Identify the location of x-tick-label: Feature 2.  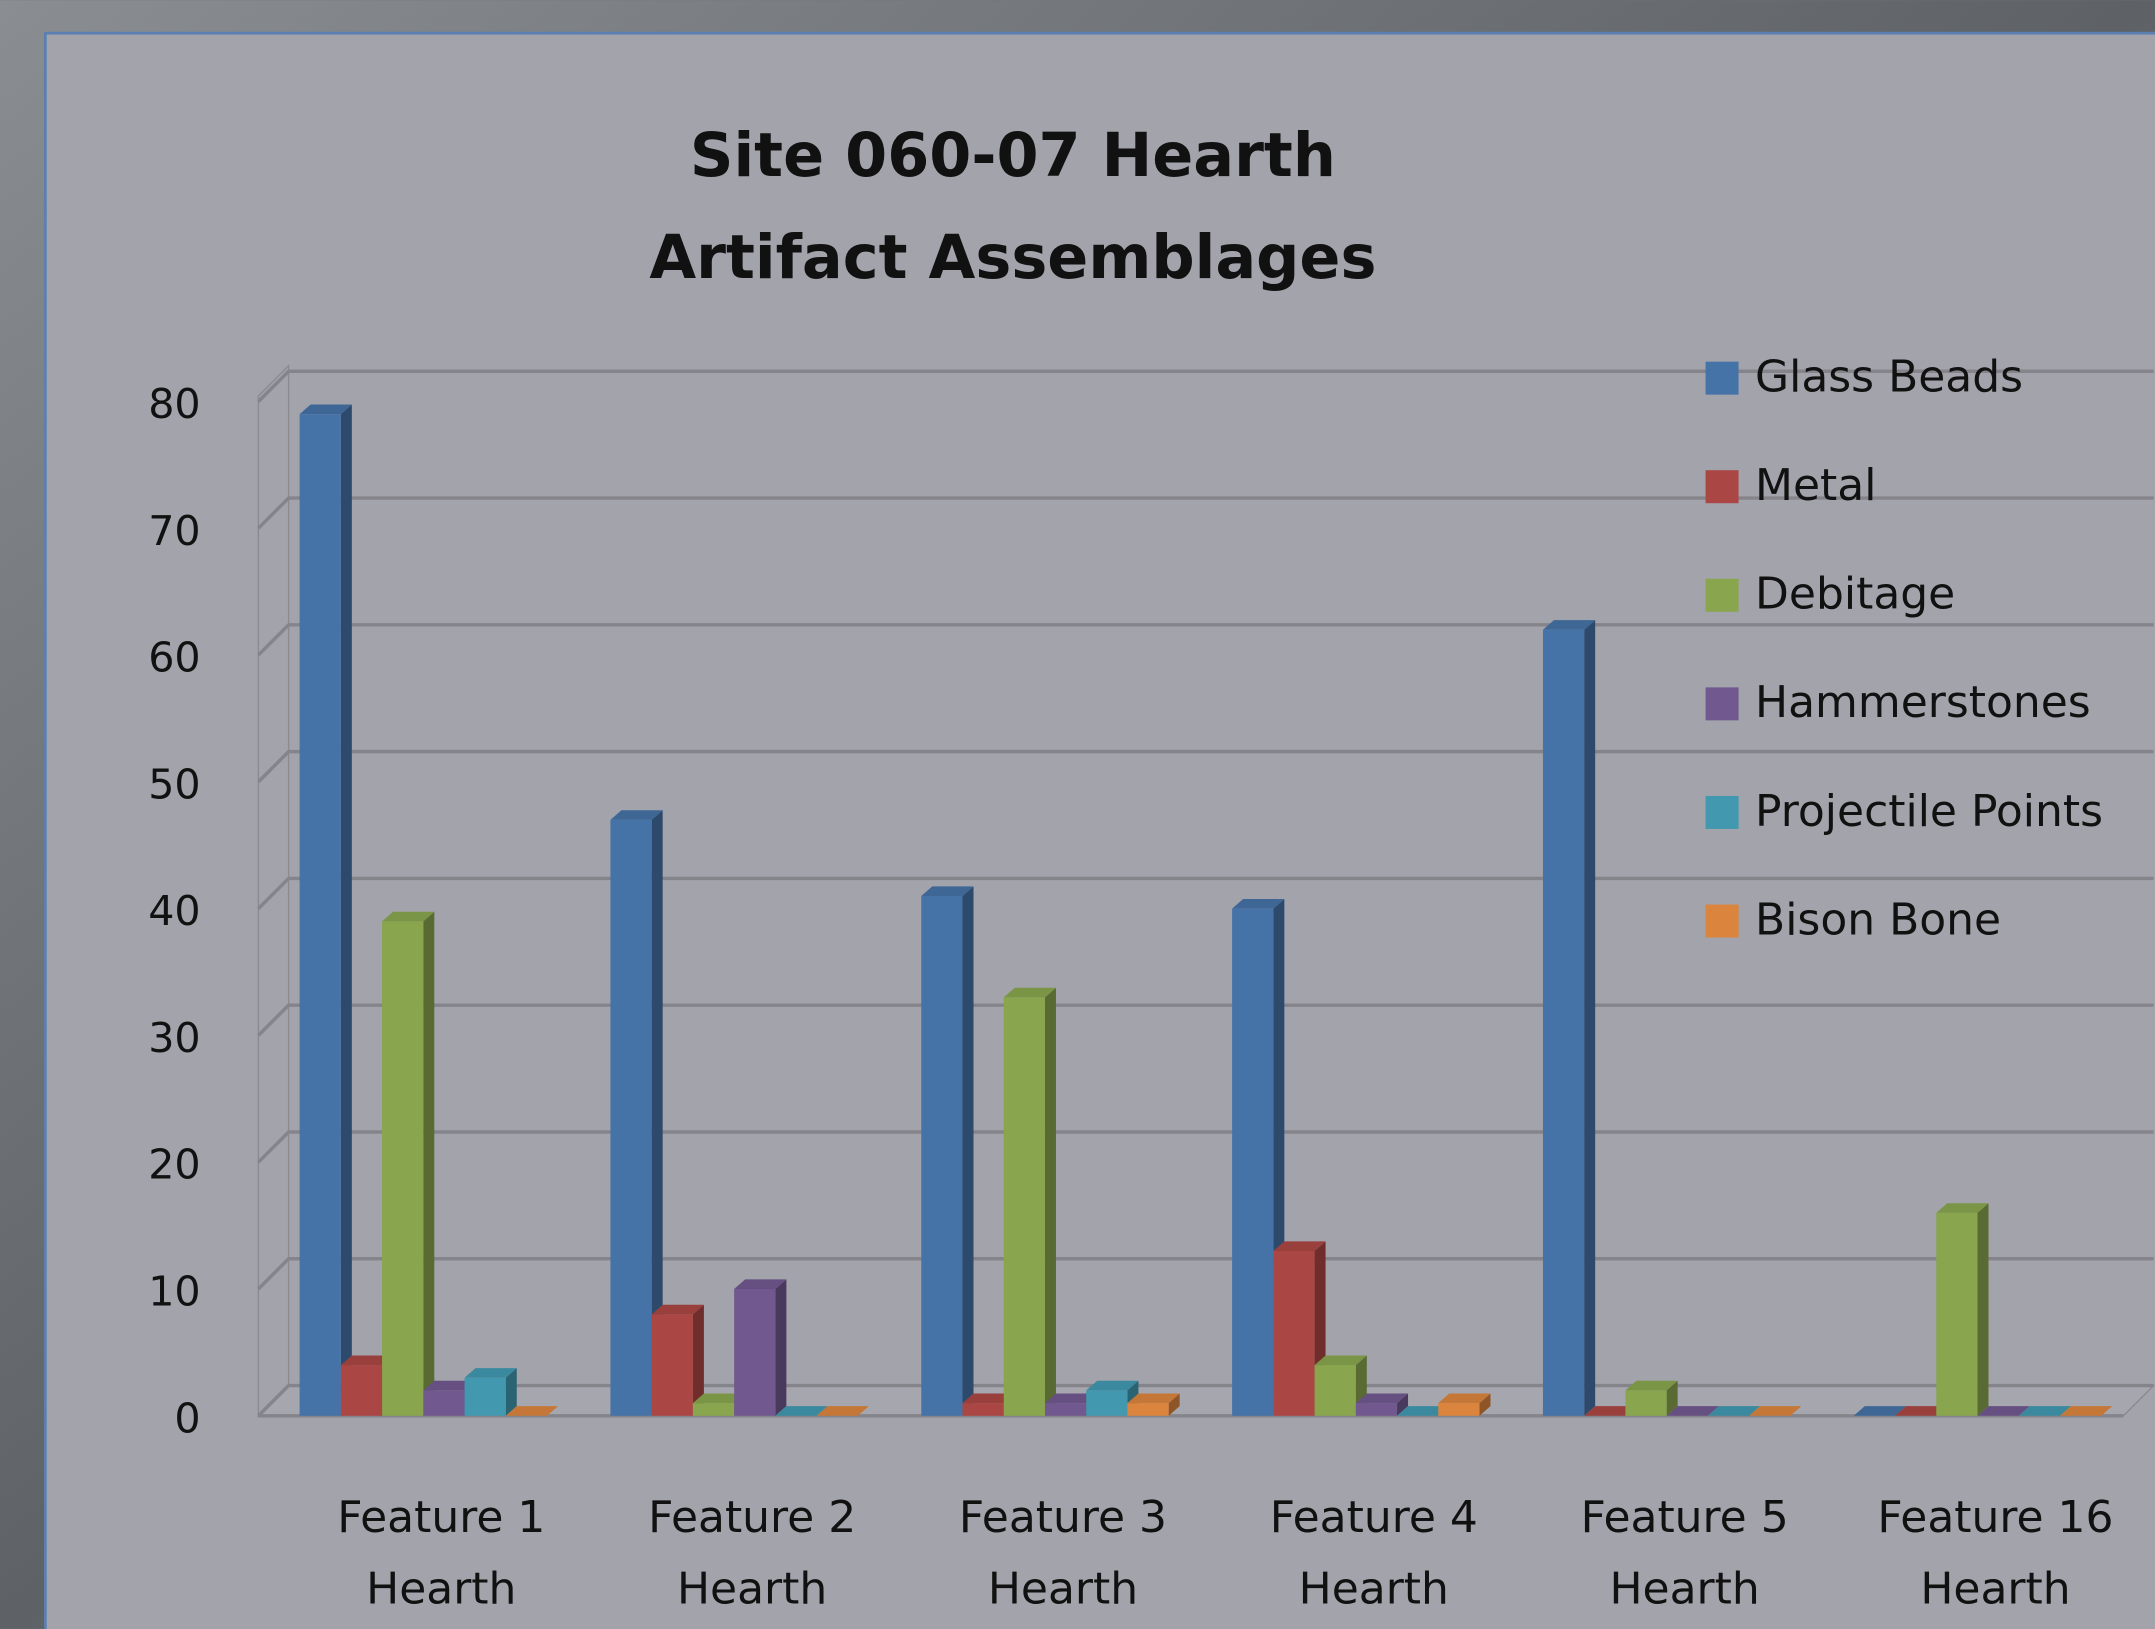
(752, 1517).